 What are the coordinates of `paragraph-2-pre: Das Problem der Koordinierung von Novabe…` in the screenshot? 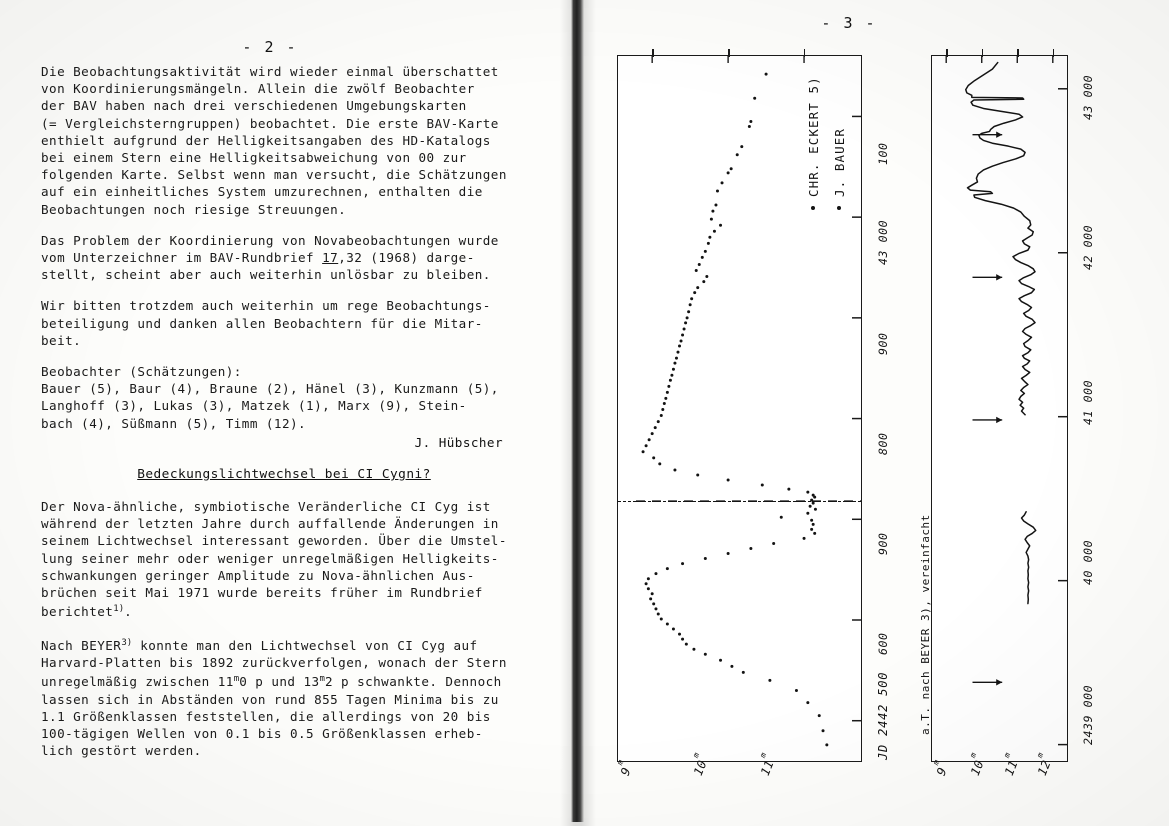 It's located at (270, 249).